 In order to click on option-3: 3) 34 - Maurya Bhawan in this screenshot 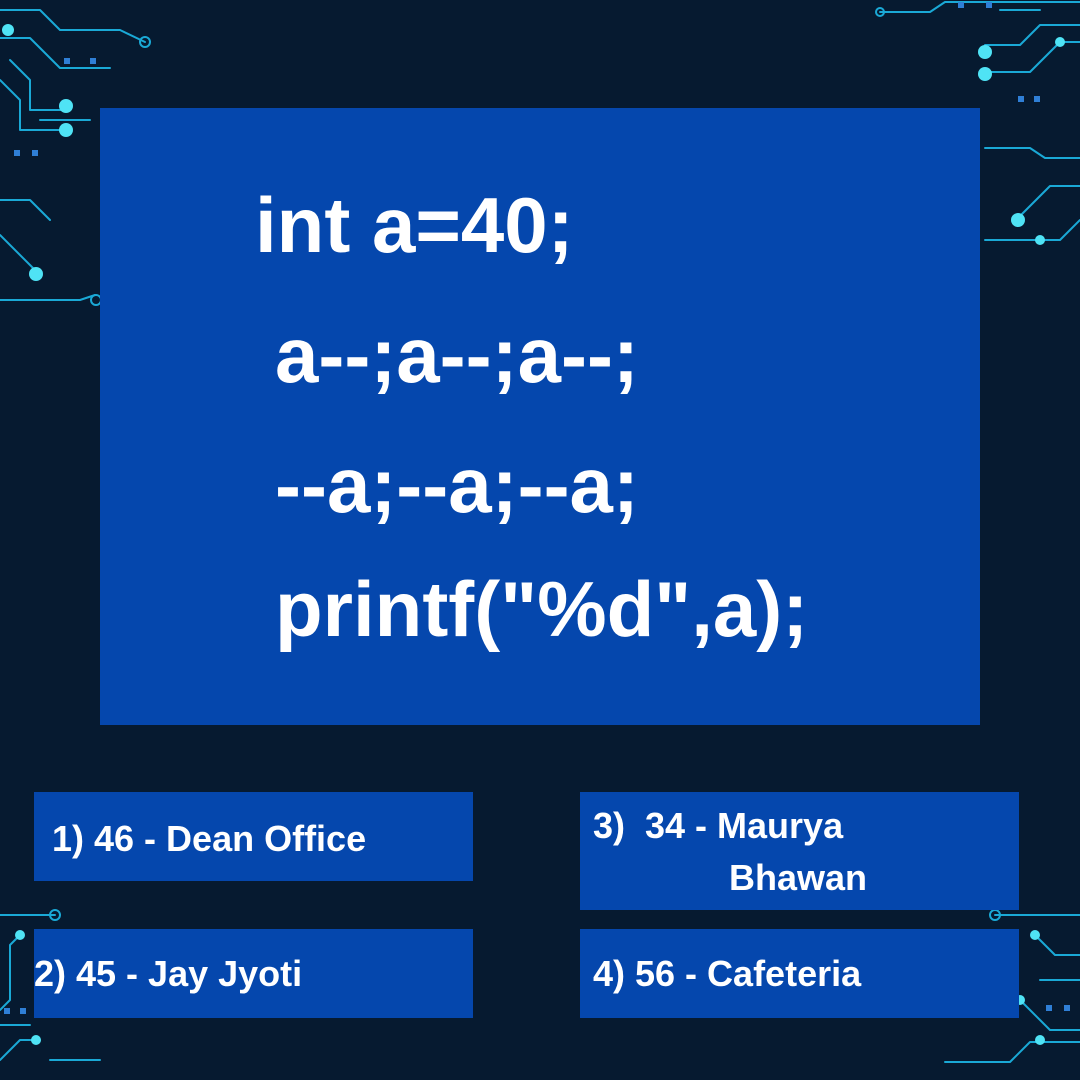, I will do `click(799, 851)`.